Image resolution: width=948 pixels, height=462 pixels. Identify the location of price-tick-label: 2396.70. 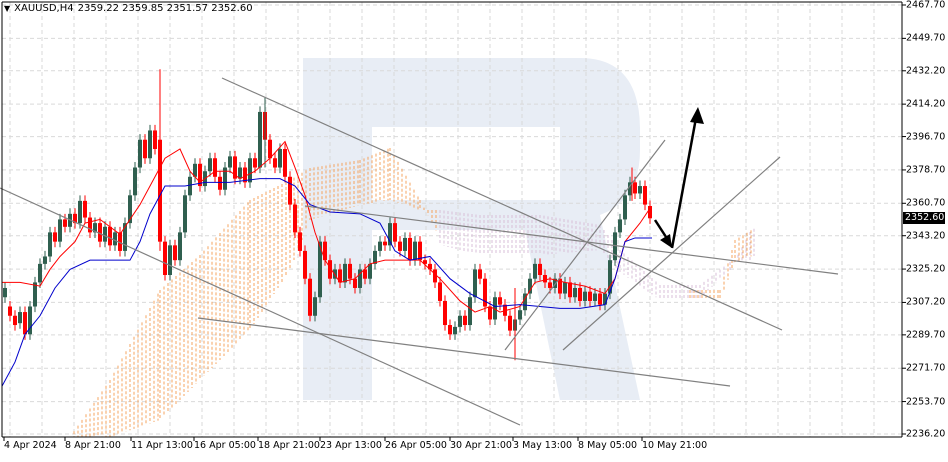
(926, 137).